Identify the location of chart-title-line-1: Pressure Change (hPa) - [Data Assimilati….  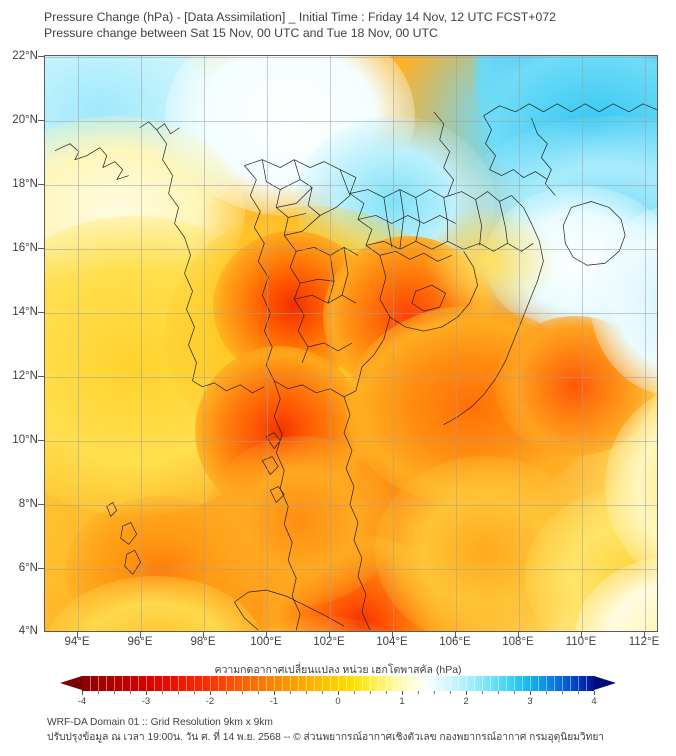
(300, 17).